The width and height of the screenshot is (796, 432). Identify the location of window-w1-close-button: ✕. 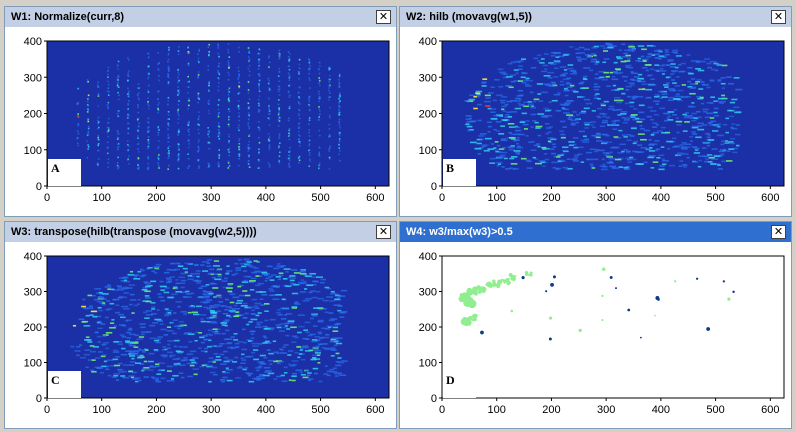
(383, 17).